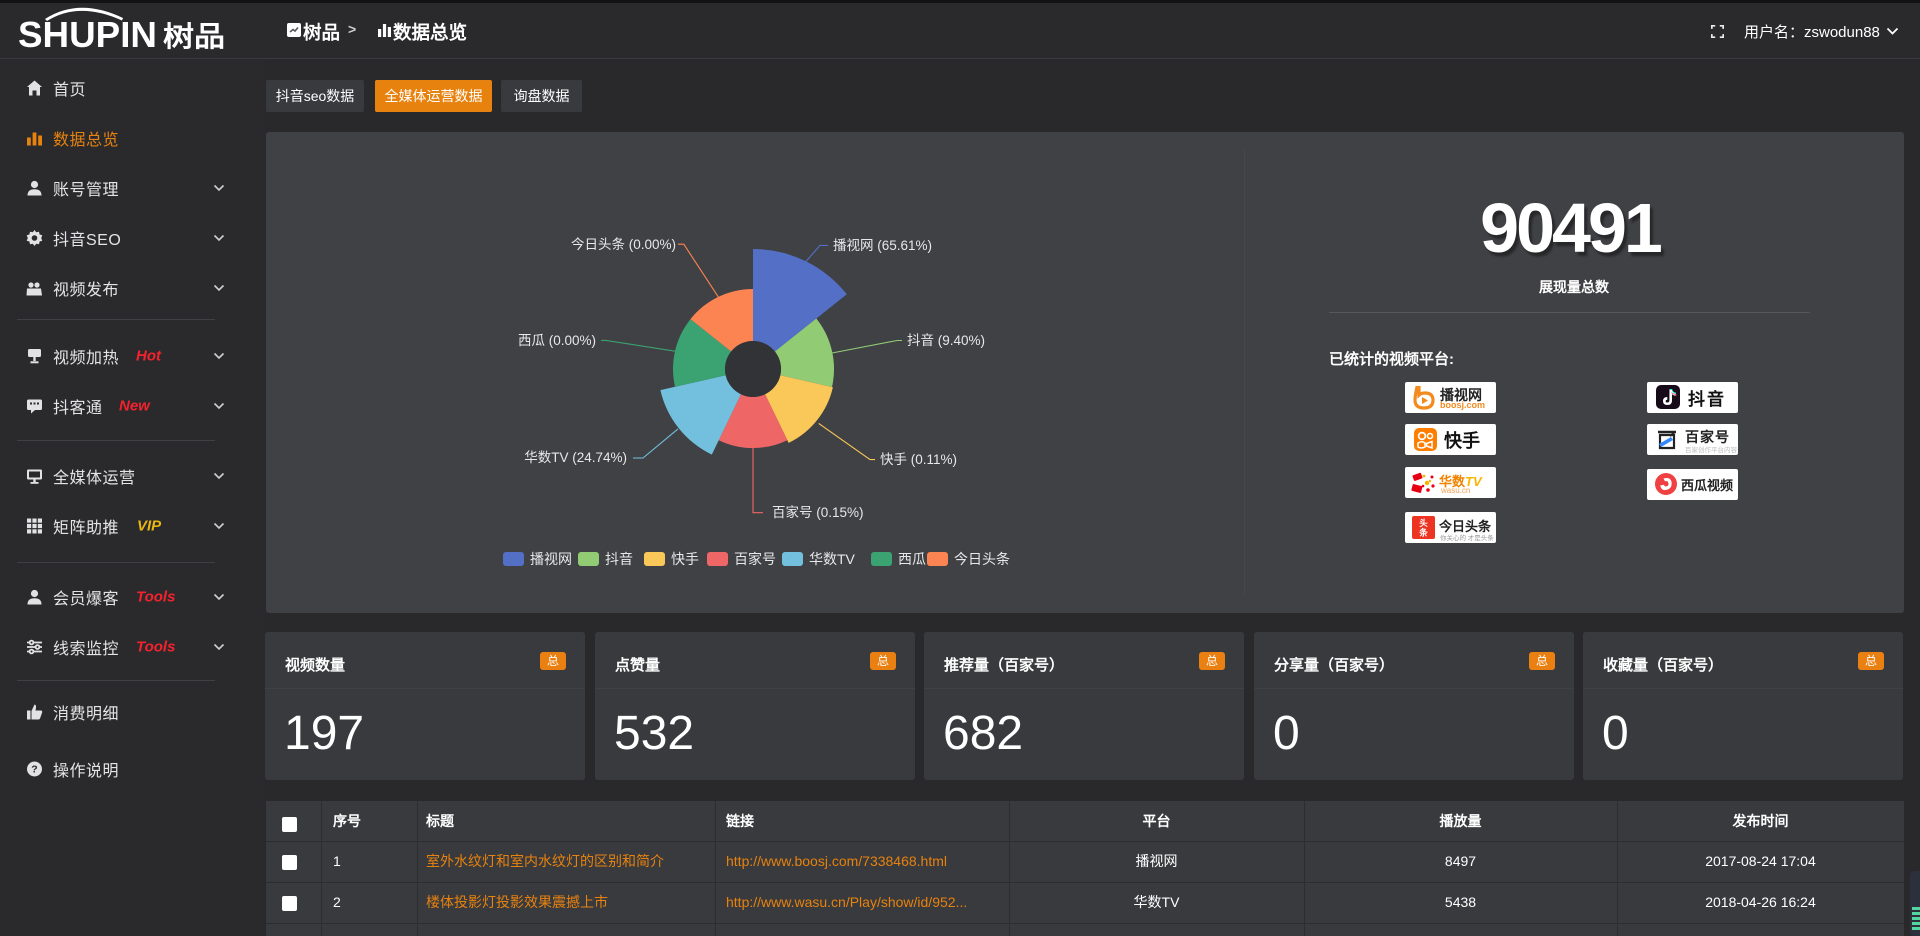 Image resolution: width=1920 pixels, height=936 pixels. What do you see at coordinates (946, 340) in the screenshot?
I see `svg-text: 抖音 (9.40%)` at bounding box center [946, 340].